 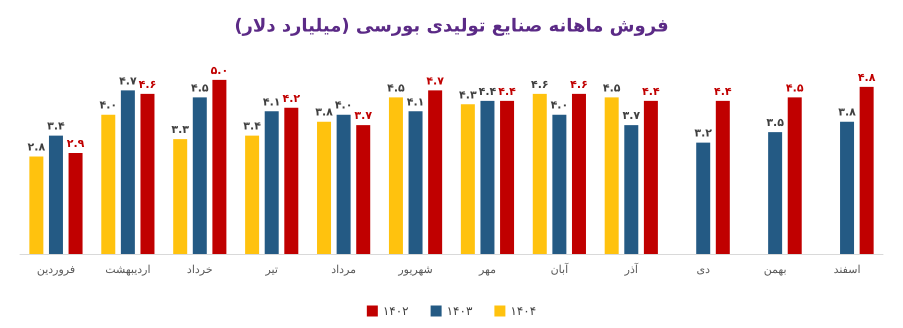 I want to click on data-label: ۴.۸, so click(x=867, y=77).